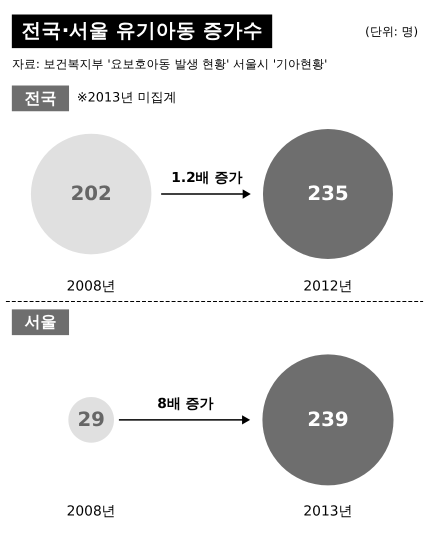 The image size is (429, 543). What do you see at coordinates (328, 419) in the screenshot?
I see `data-label: 239` at bounding box center [328, 419].